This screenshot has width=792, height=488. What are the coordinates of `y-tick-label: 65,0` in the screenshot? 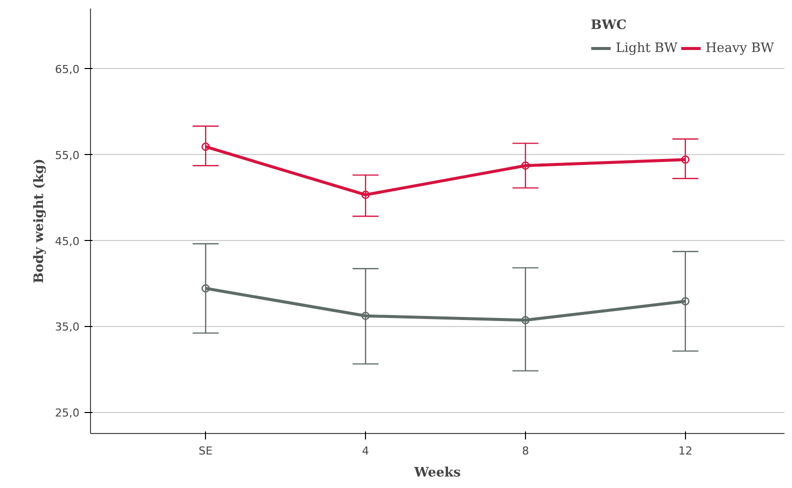 It's located at (67, 69).